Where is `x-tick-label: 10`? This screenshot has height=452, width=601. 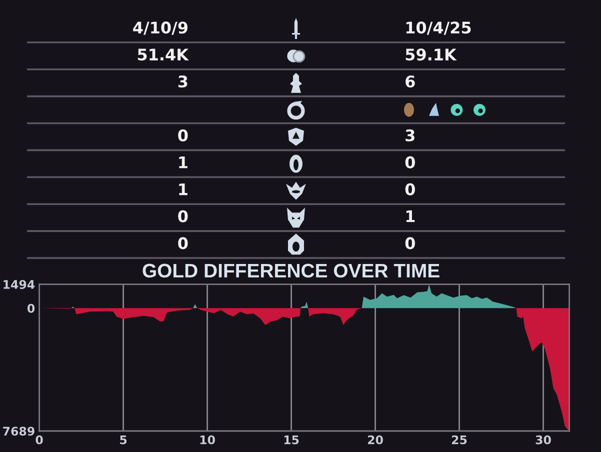 x-tick-label: 10 is located at coordinates (207, 439).